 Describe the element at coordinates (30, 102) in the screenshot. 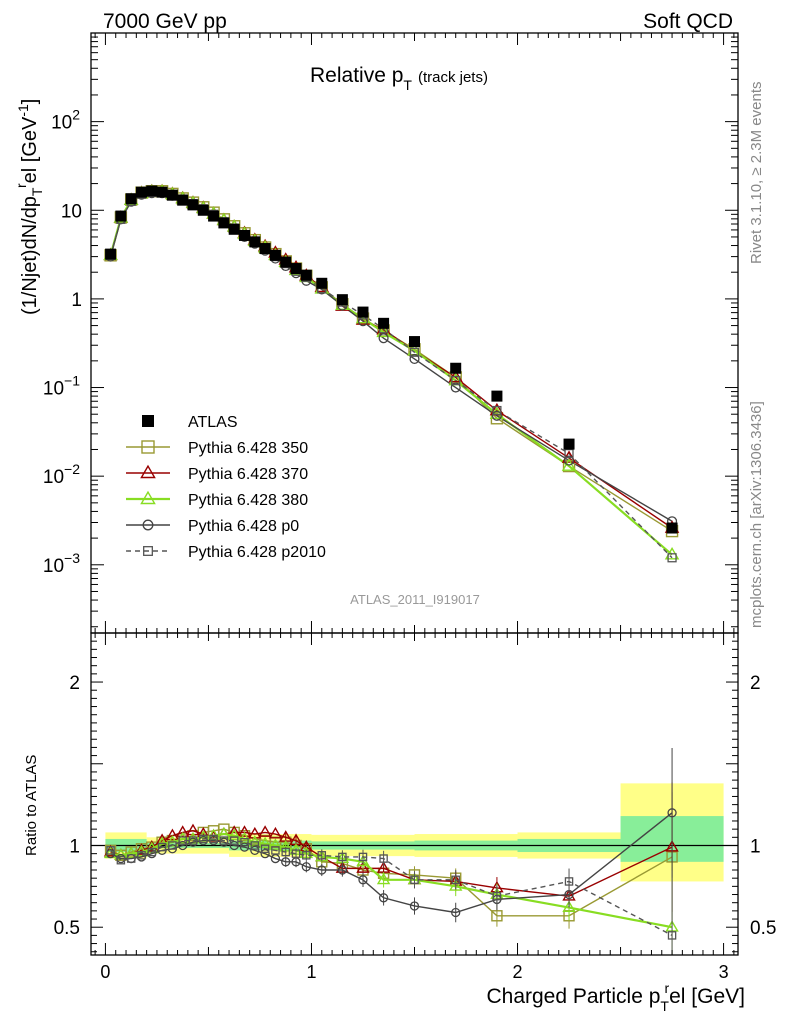

I see `top-ylabel-f: ]` at that location.